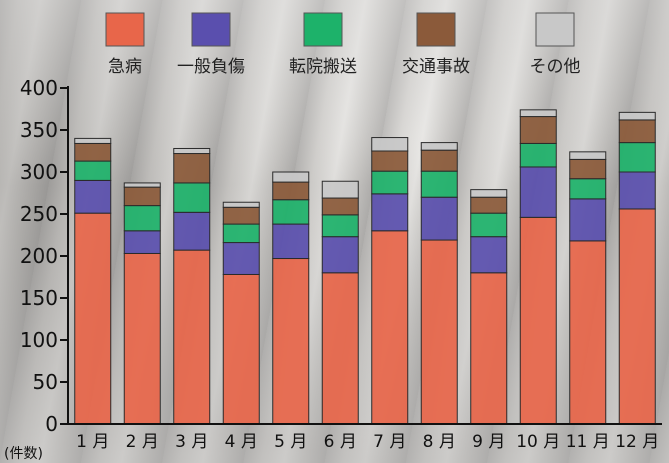 This screenshot has width=669, height=463. Describe the element at coordinates (323, 67) in the screenshot. I see `legend-label-2: 転院搬送` at that location.